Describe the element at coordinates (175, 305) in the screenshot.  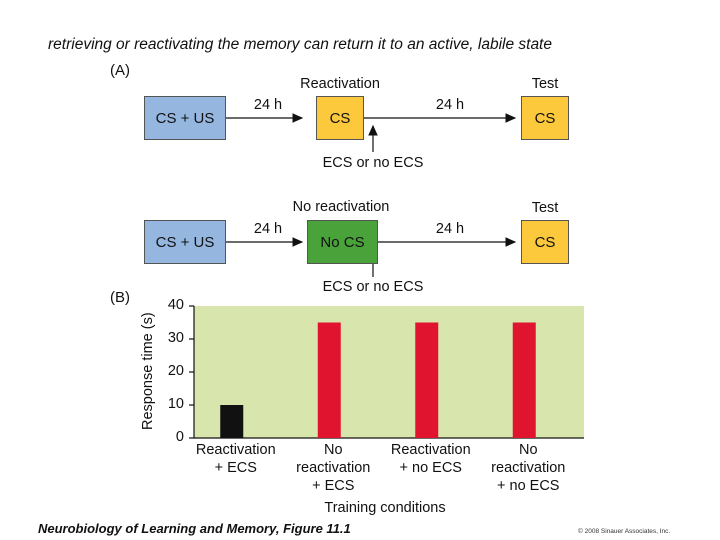
I see `y-tick-label: 40` at that location.